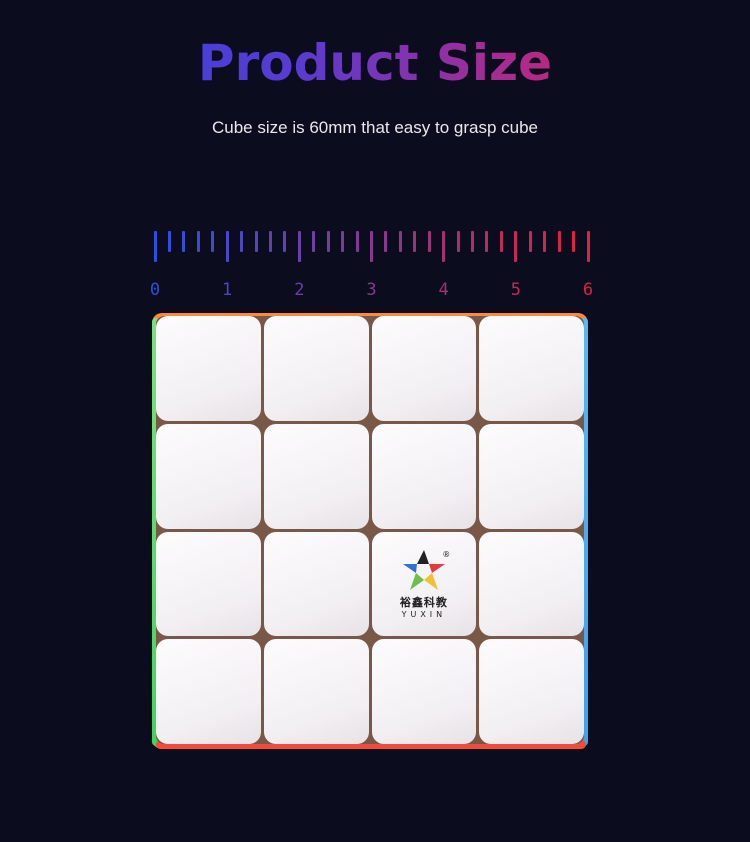 This screenshot has width=750, height=842. I want to click on ruler-label: 6, so click(588, 290).